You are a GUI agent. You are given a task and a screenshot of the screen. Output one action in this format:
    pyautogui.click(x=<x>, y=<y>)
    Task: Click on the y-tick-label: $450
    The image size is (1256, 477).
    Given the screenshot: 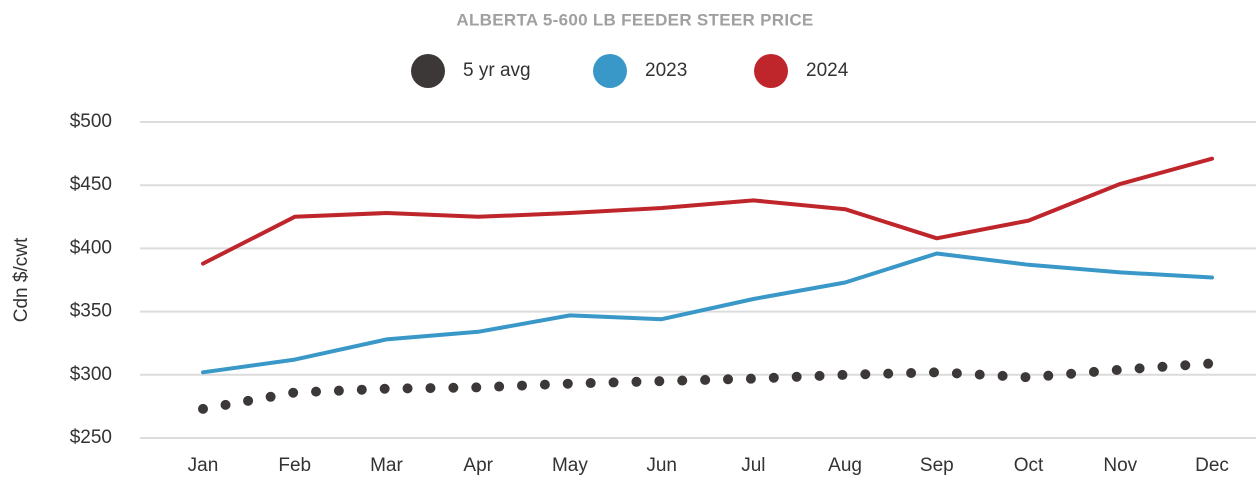 What is the action you would take?
    pyautogui.click(x=91, y=184)
    